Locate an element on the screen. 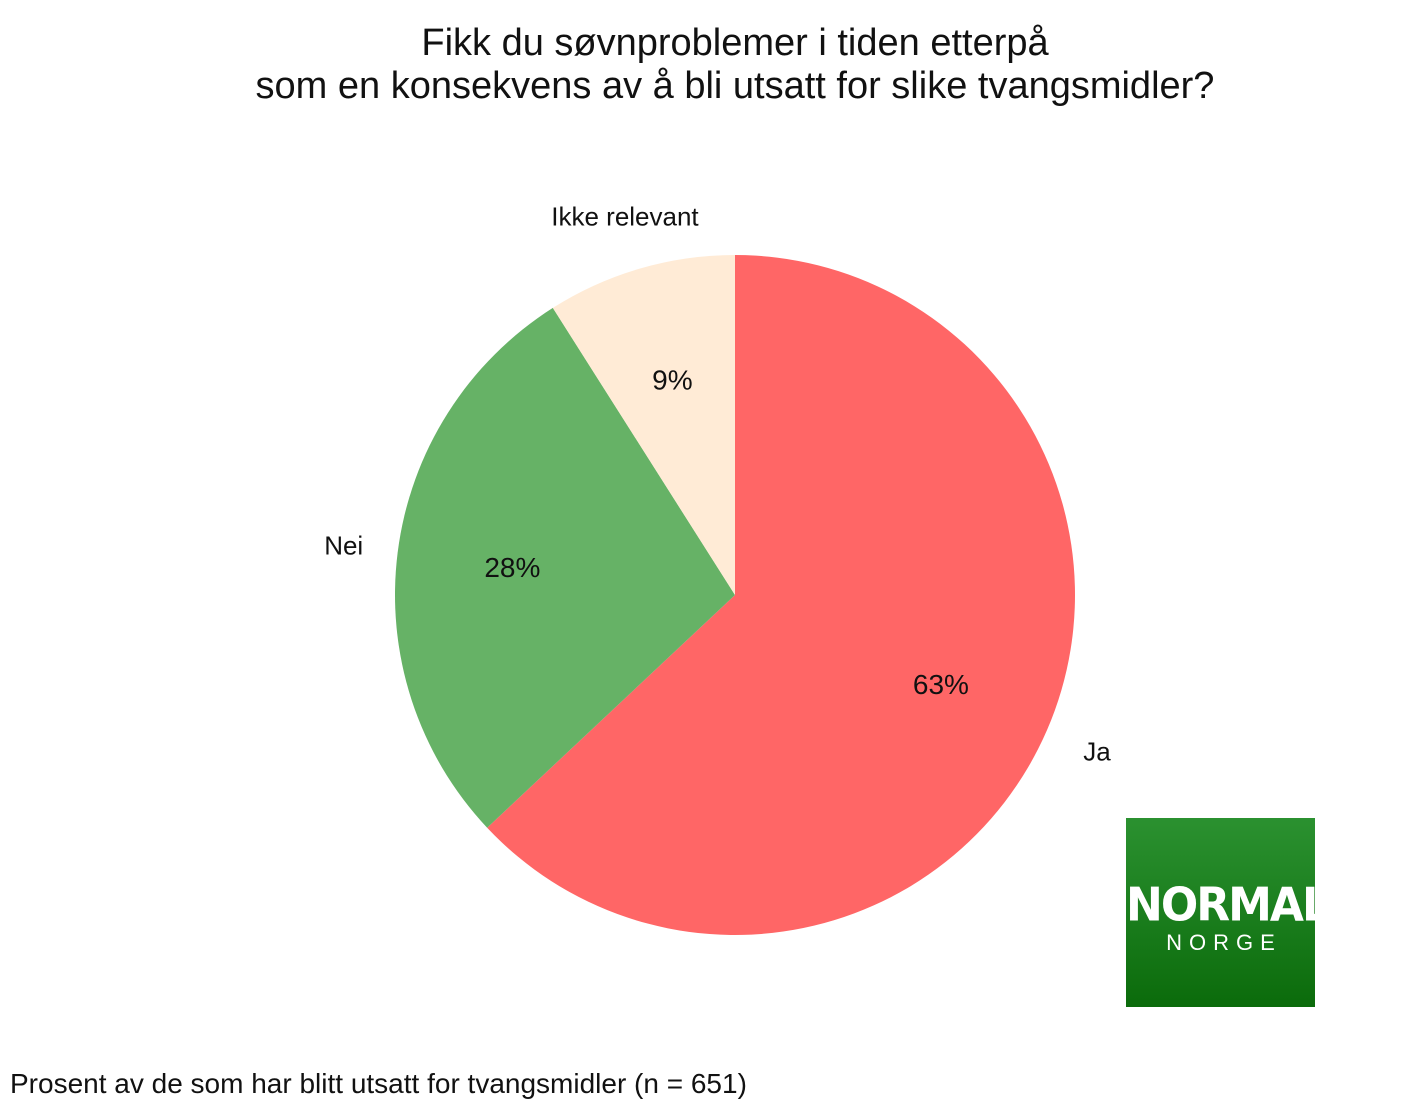  logo-text-normal: NORMAL is located at coordinates (1228, 905).